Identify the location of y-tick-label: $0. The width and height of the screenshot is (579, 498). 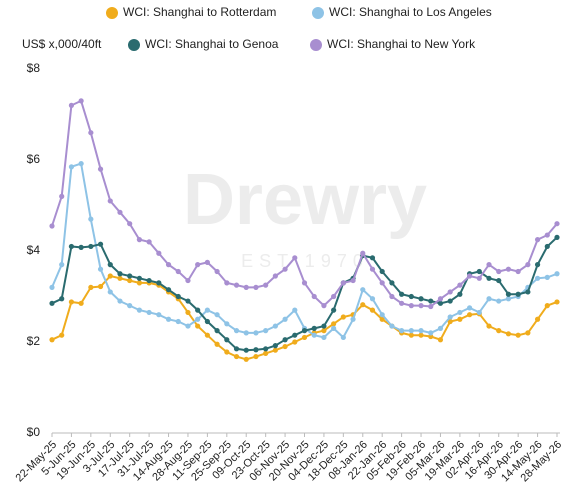
(34, 432).